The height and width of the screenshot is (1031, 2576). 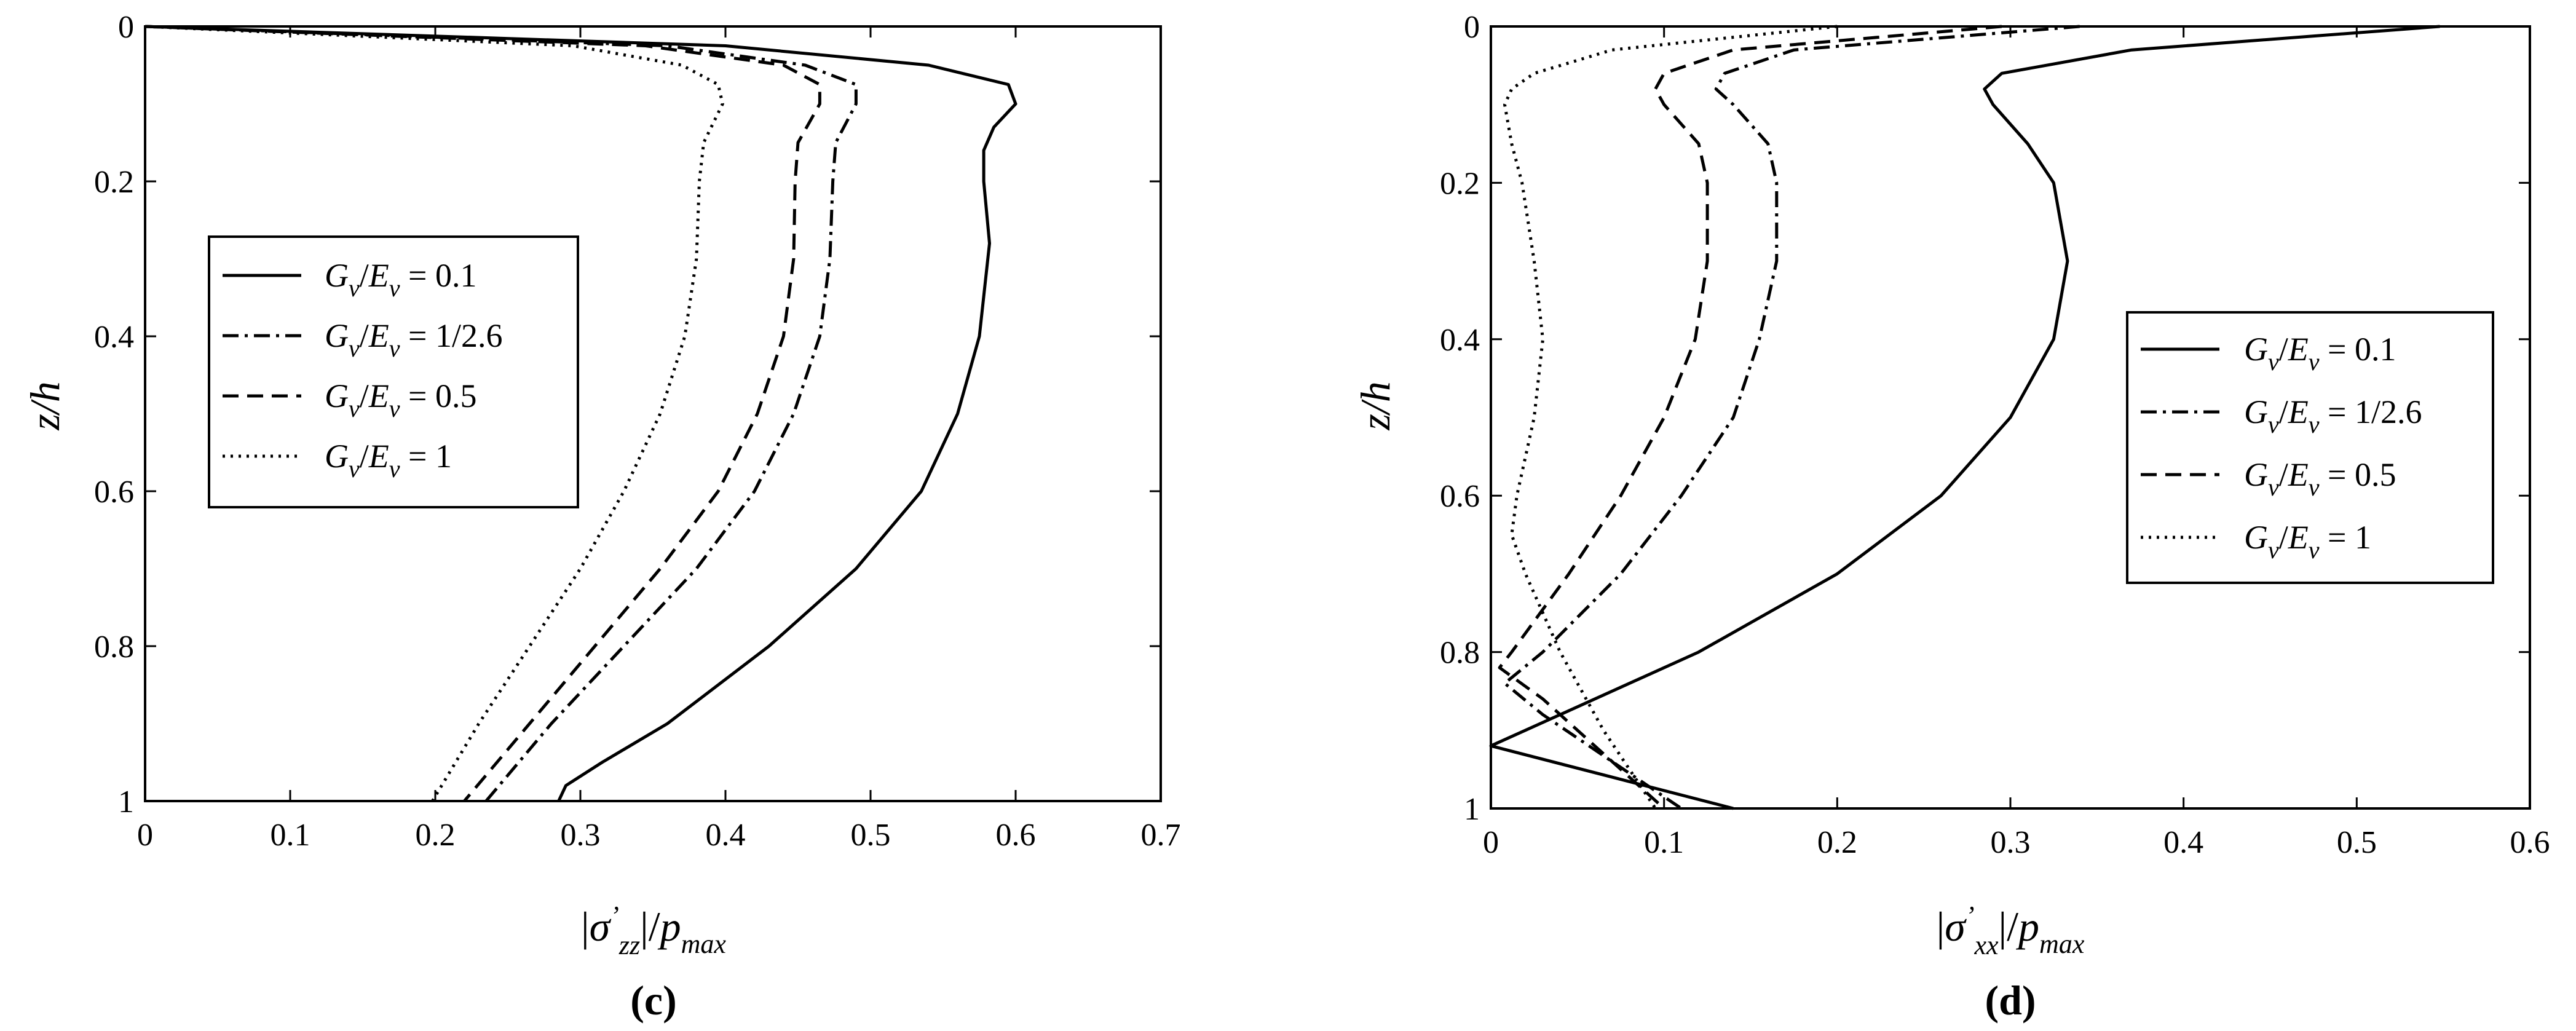 I want to click on panel-d-legend-box, so click(x=2310, y=447).